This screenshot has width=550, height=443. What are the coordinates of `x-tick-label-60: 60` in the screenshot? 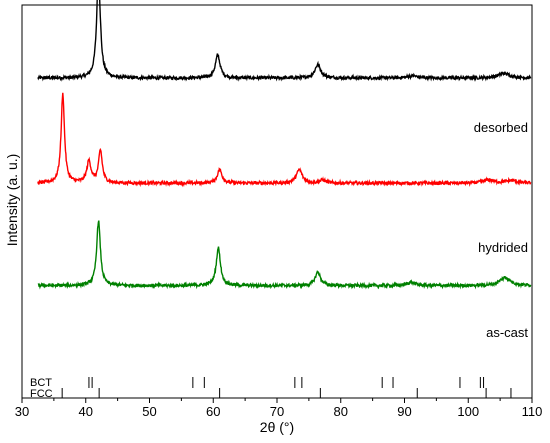 It's located at (213, 411).